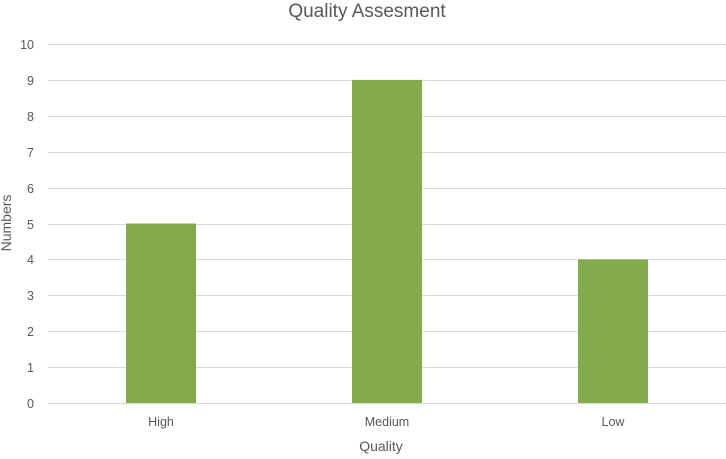 The height and width of the screenshot is (459, 726). I want to click on x-axis-tick-labels: High Medium Low, so click(386, 422).